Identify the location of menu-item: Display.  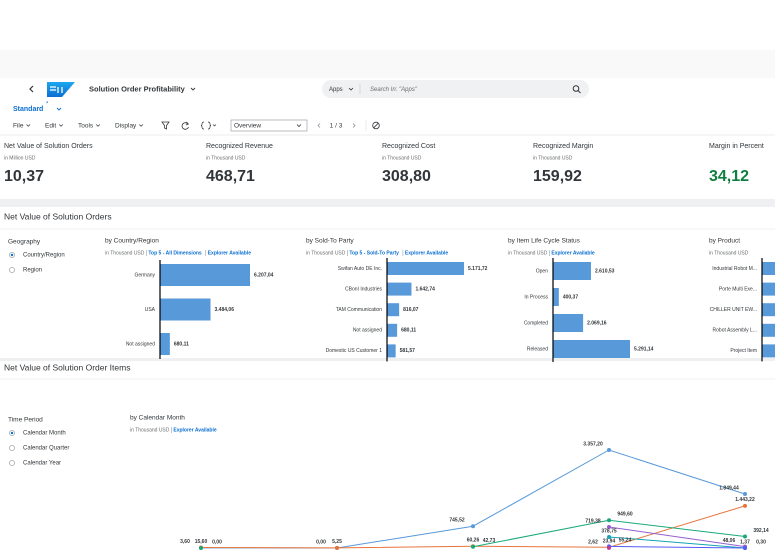
(126, 126).